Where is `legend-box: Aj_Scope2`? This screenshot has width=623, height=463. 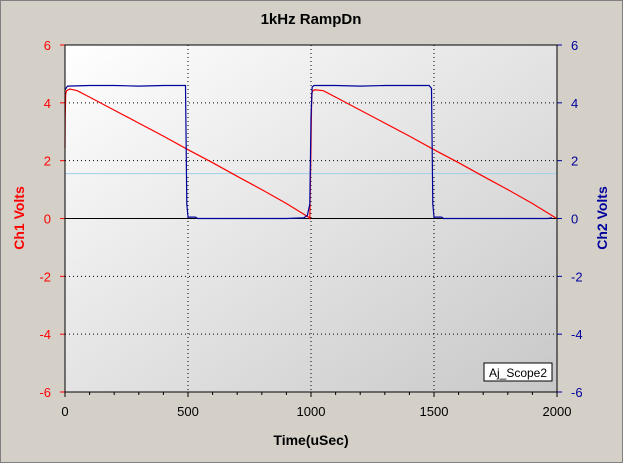
legend-box: Aj_Scope2 is located at coordinates (518, 372).